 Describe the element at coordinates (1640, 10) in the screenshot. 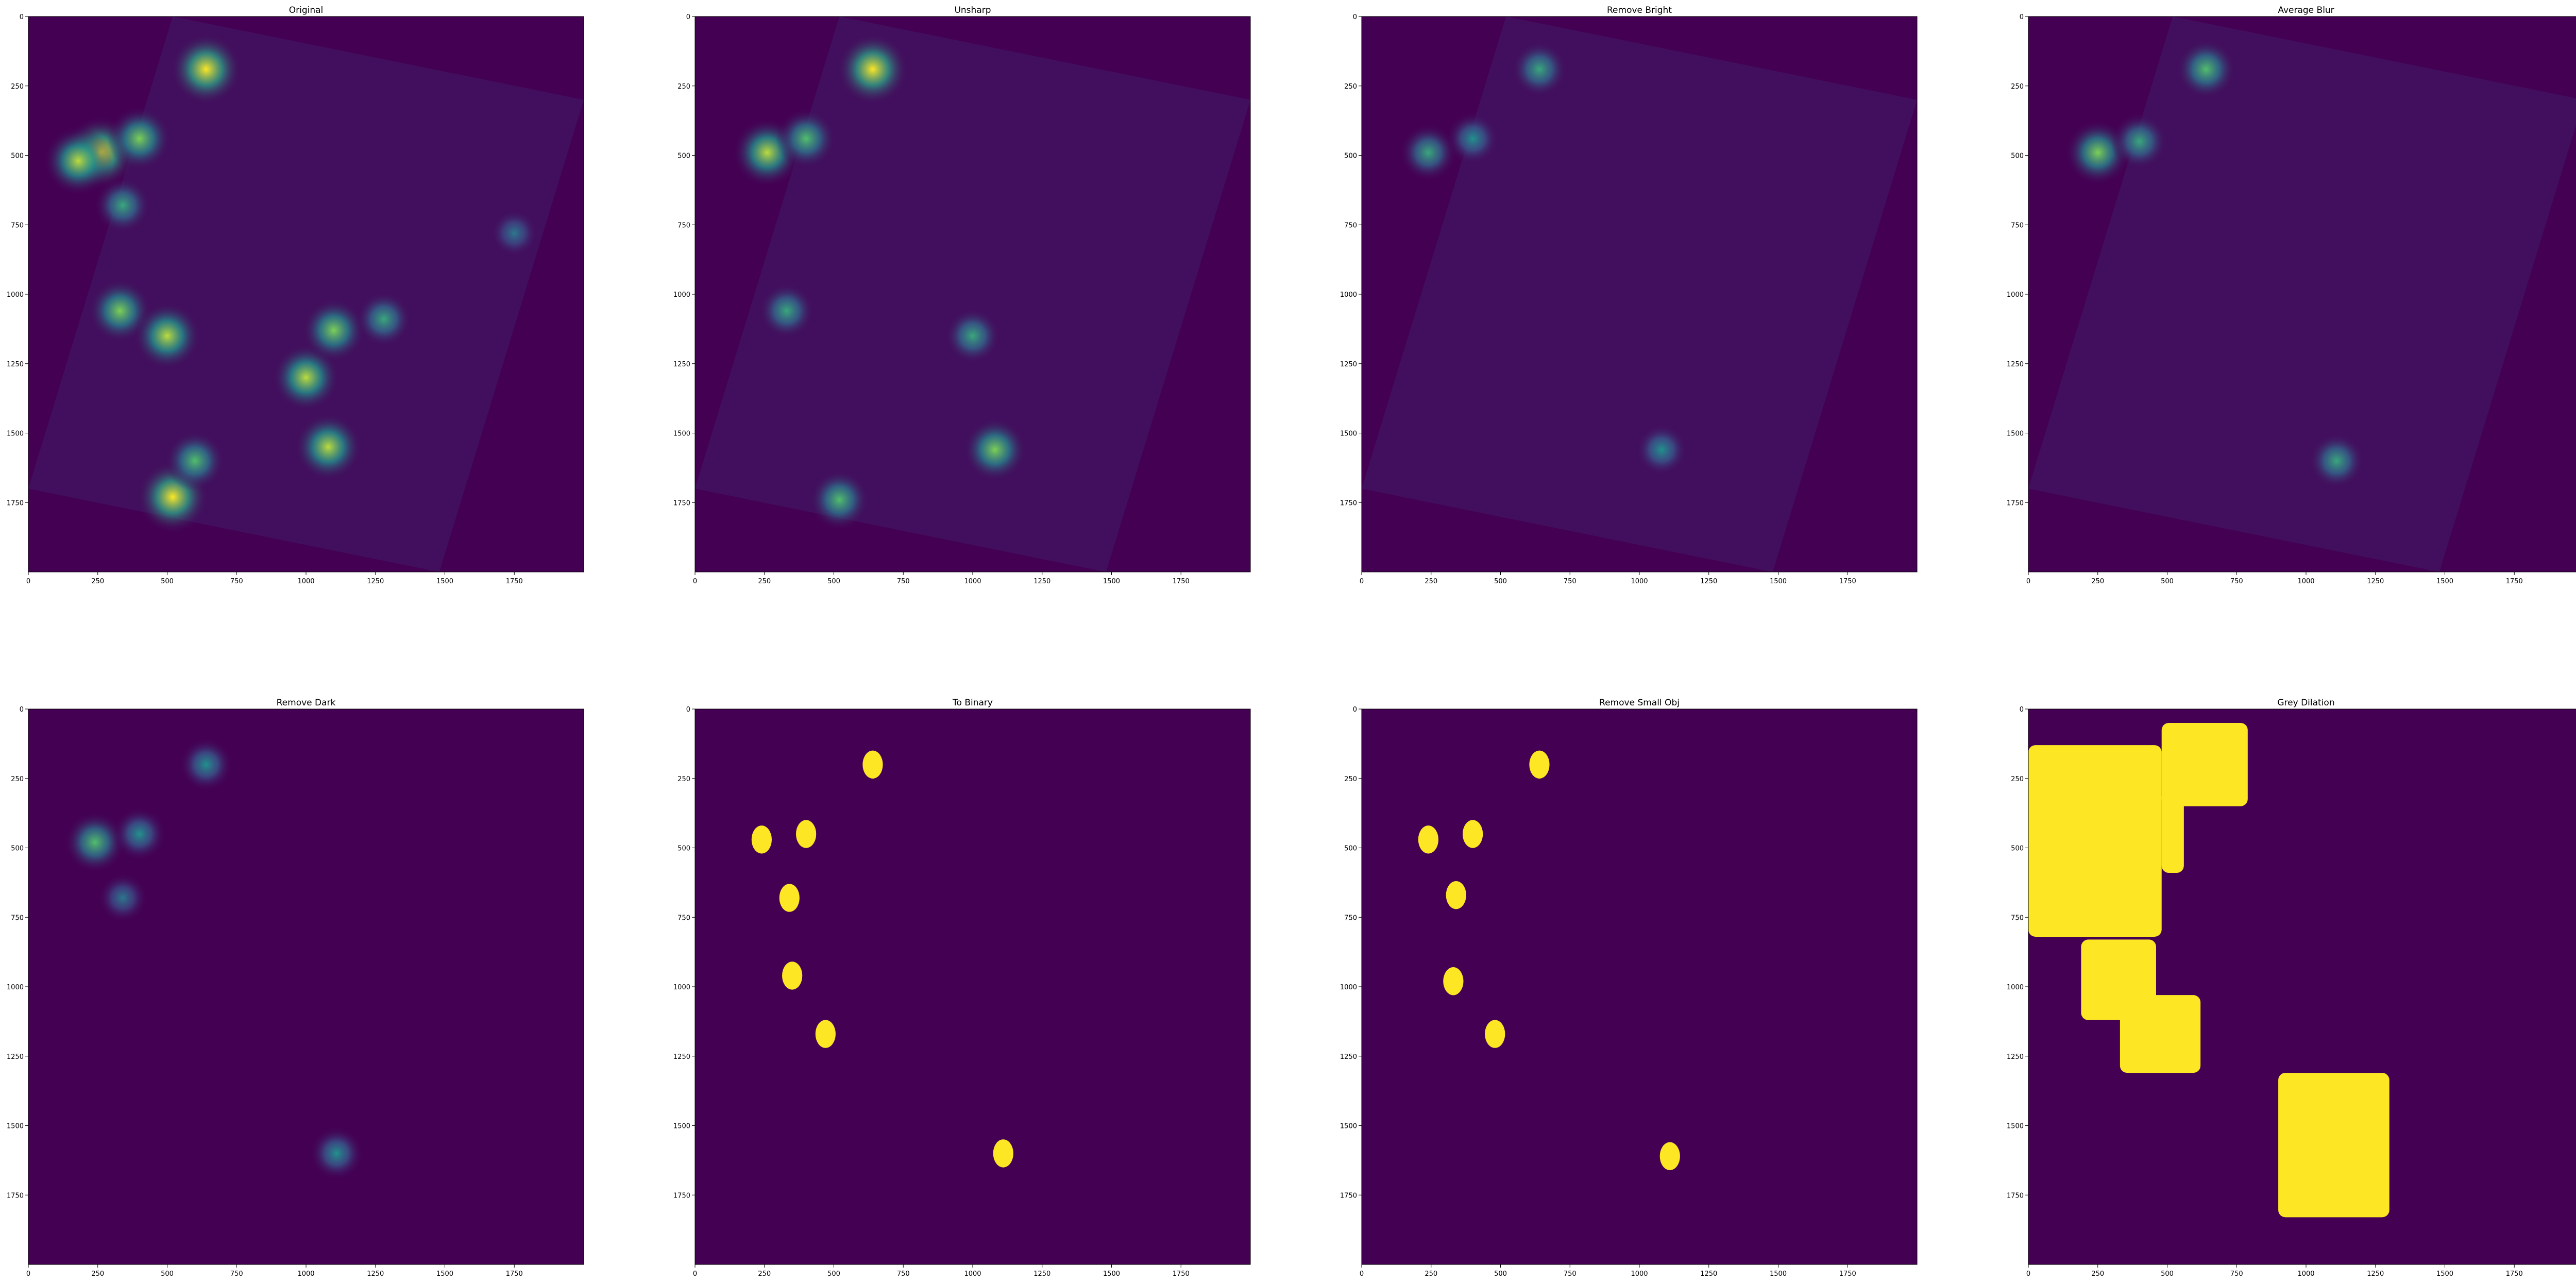

I see `panel-title: Remove Bright` at that location.